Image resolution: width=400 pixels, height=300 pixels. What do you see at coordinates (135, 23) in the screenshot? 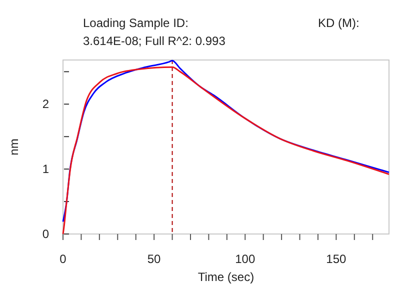
I see `chart-title: Loading Sample ID:` at bounding box center [135, 23].